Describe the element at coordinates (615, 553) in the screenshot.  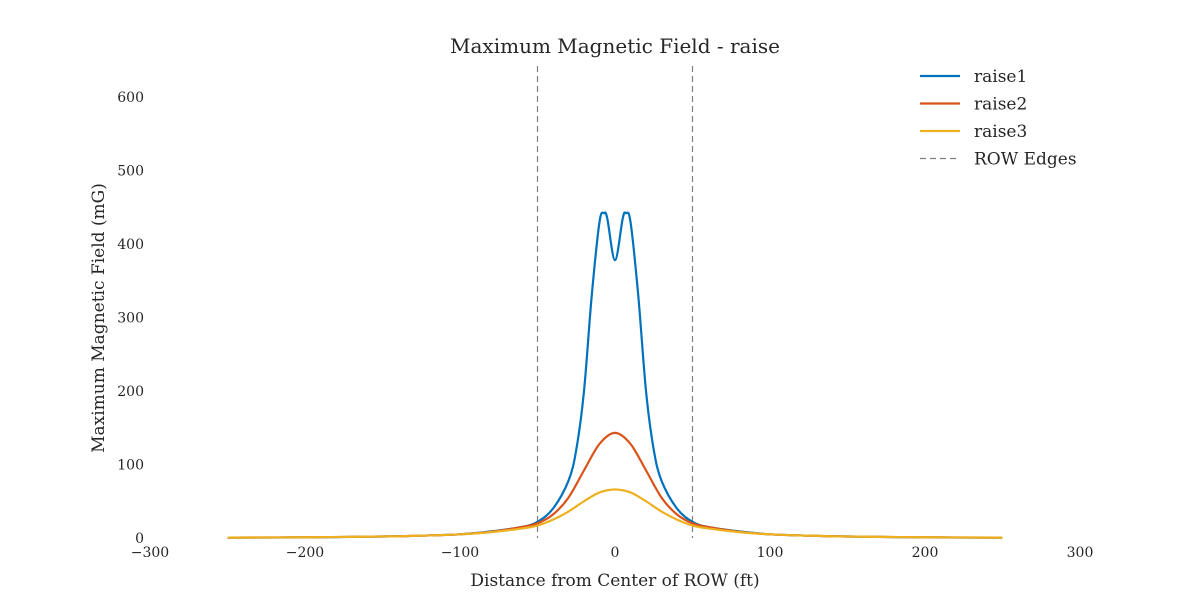
I see `x-tick-label: 0` at that location.